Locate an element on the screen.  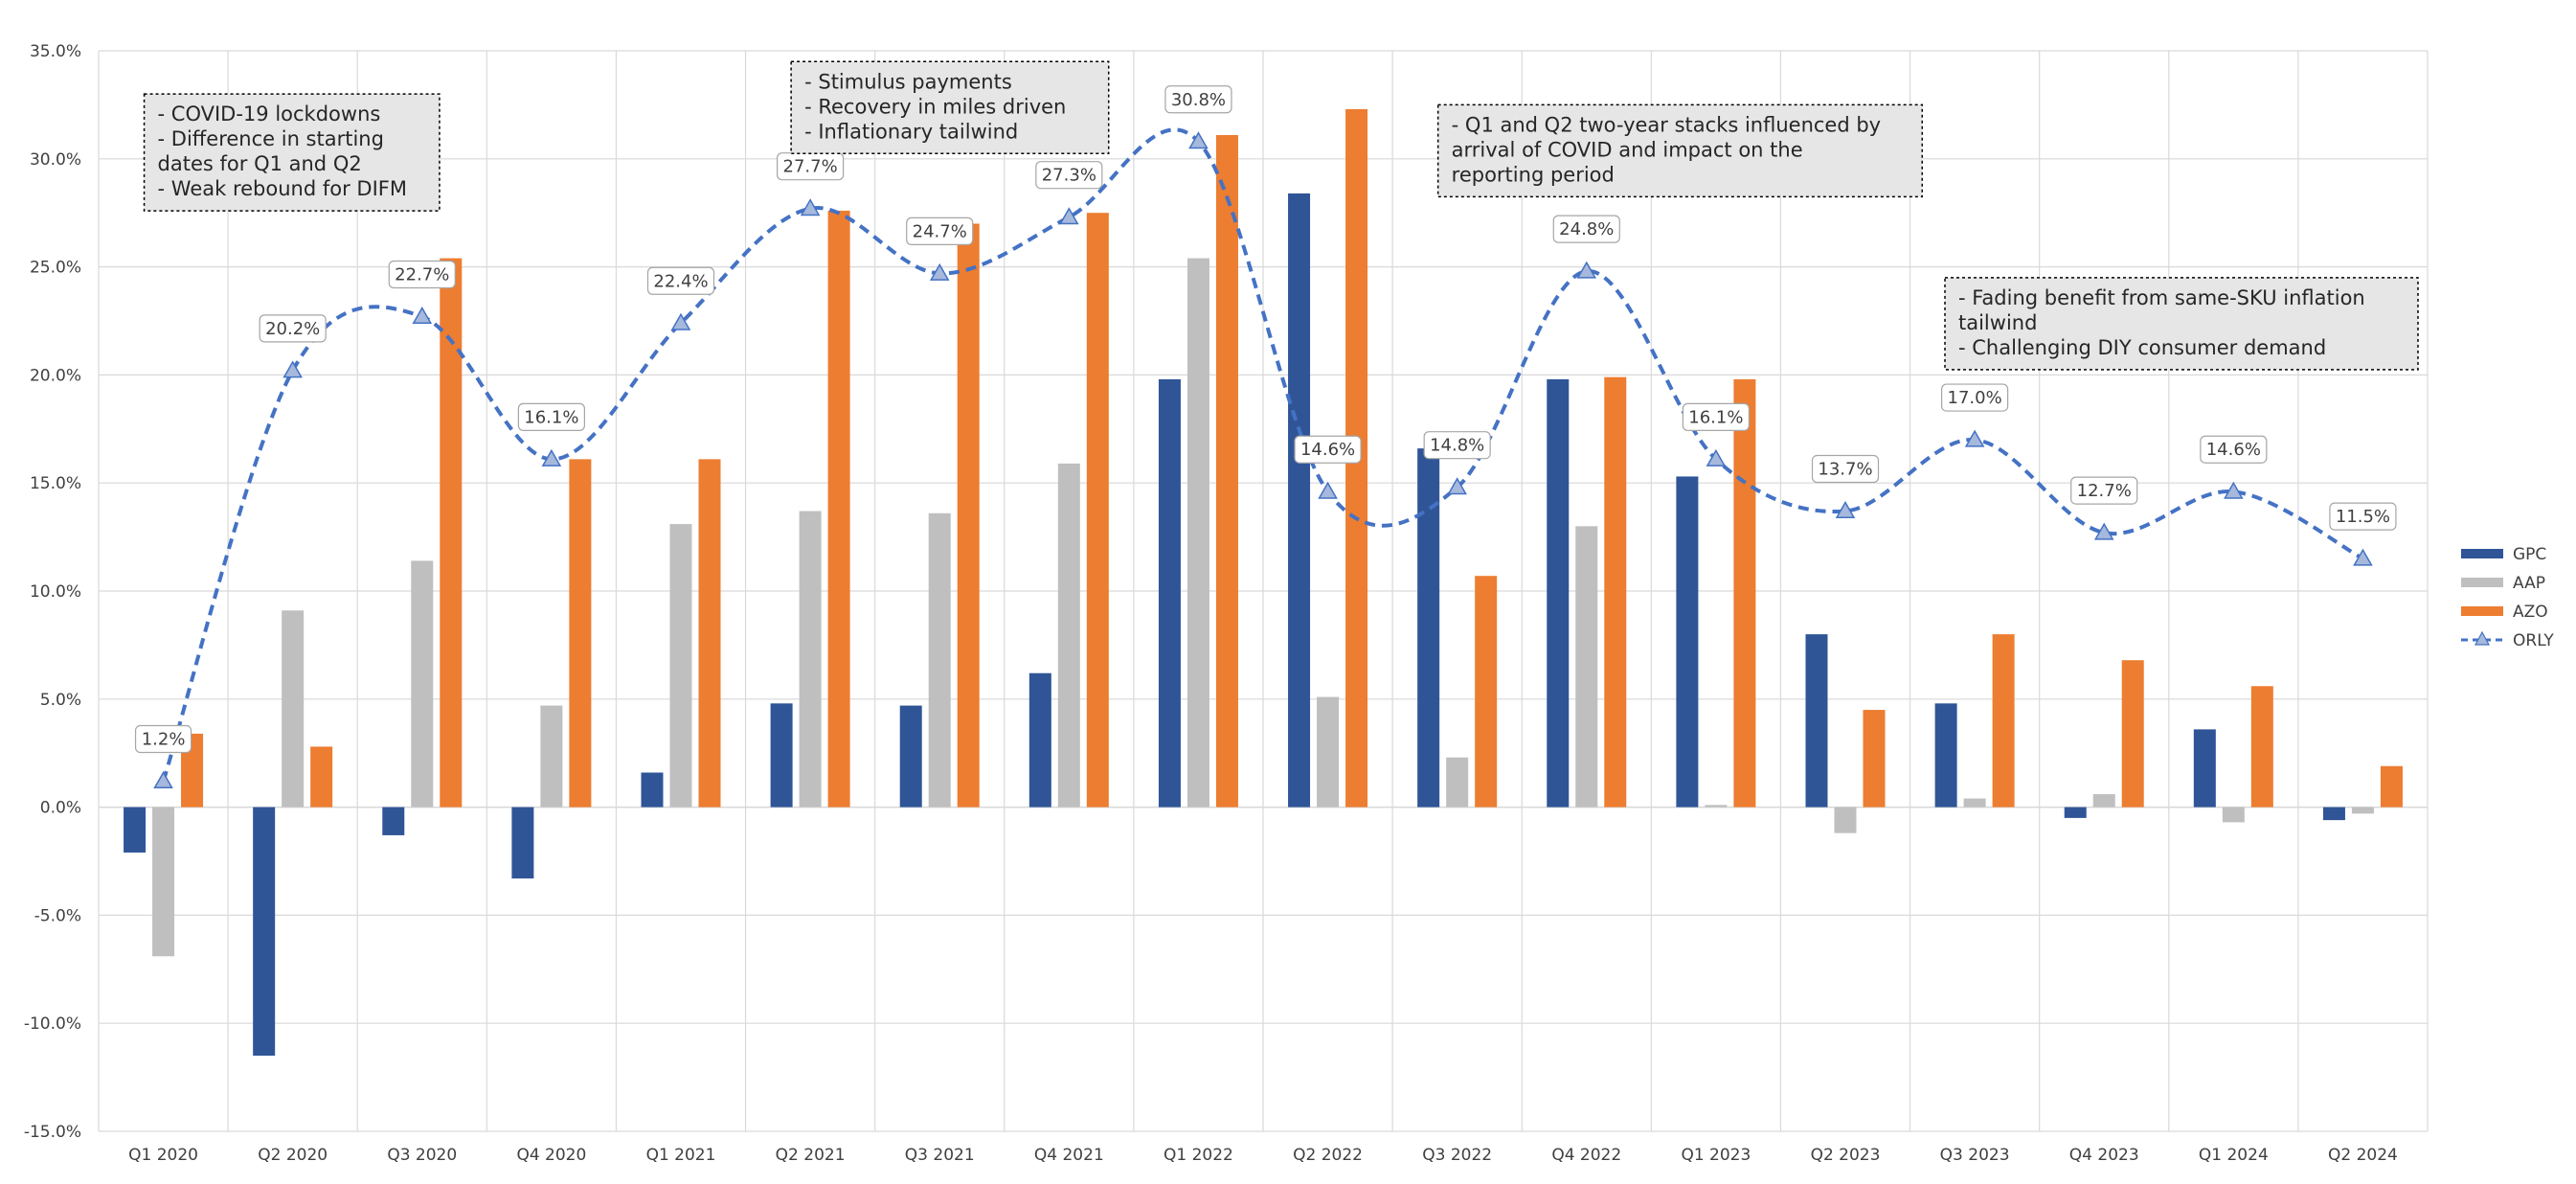
annotation-text: reporting period is located at coordinates (1533, 174).